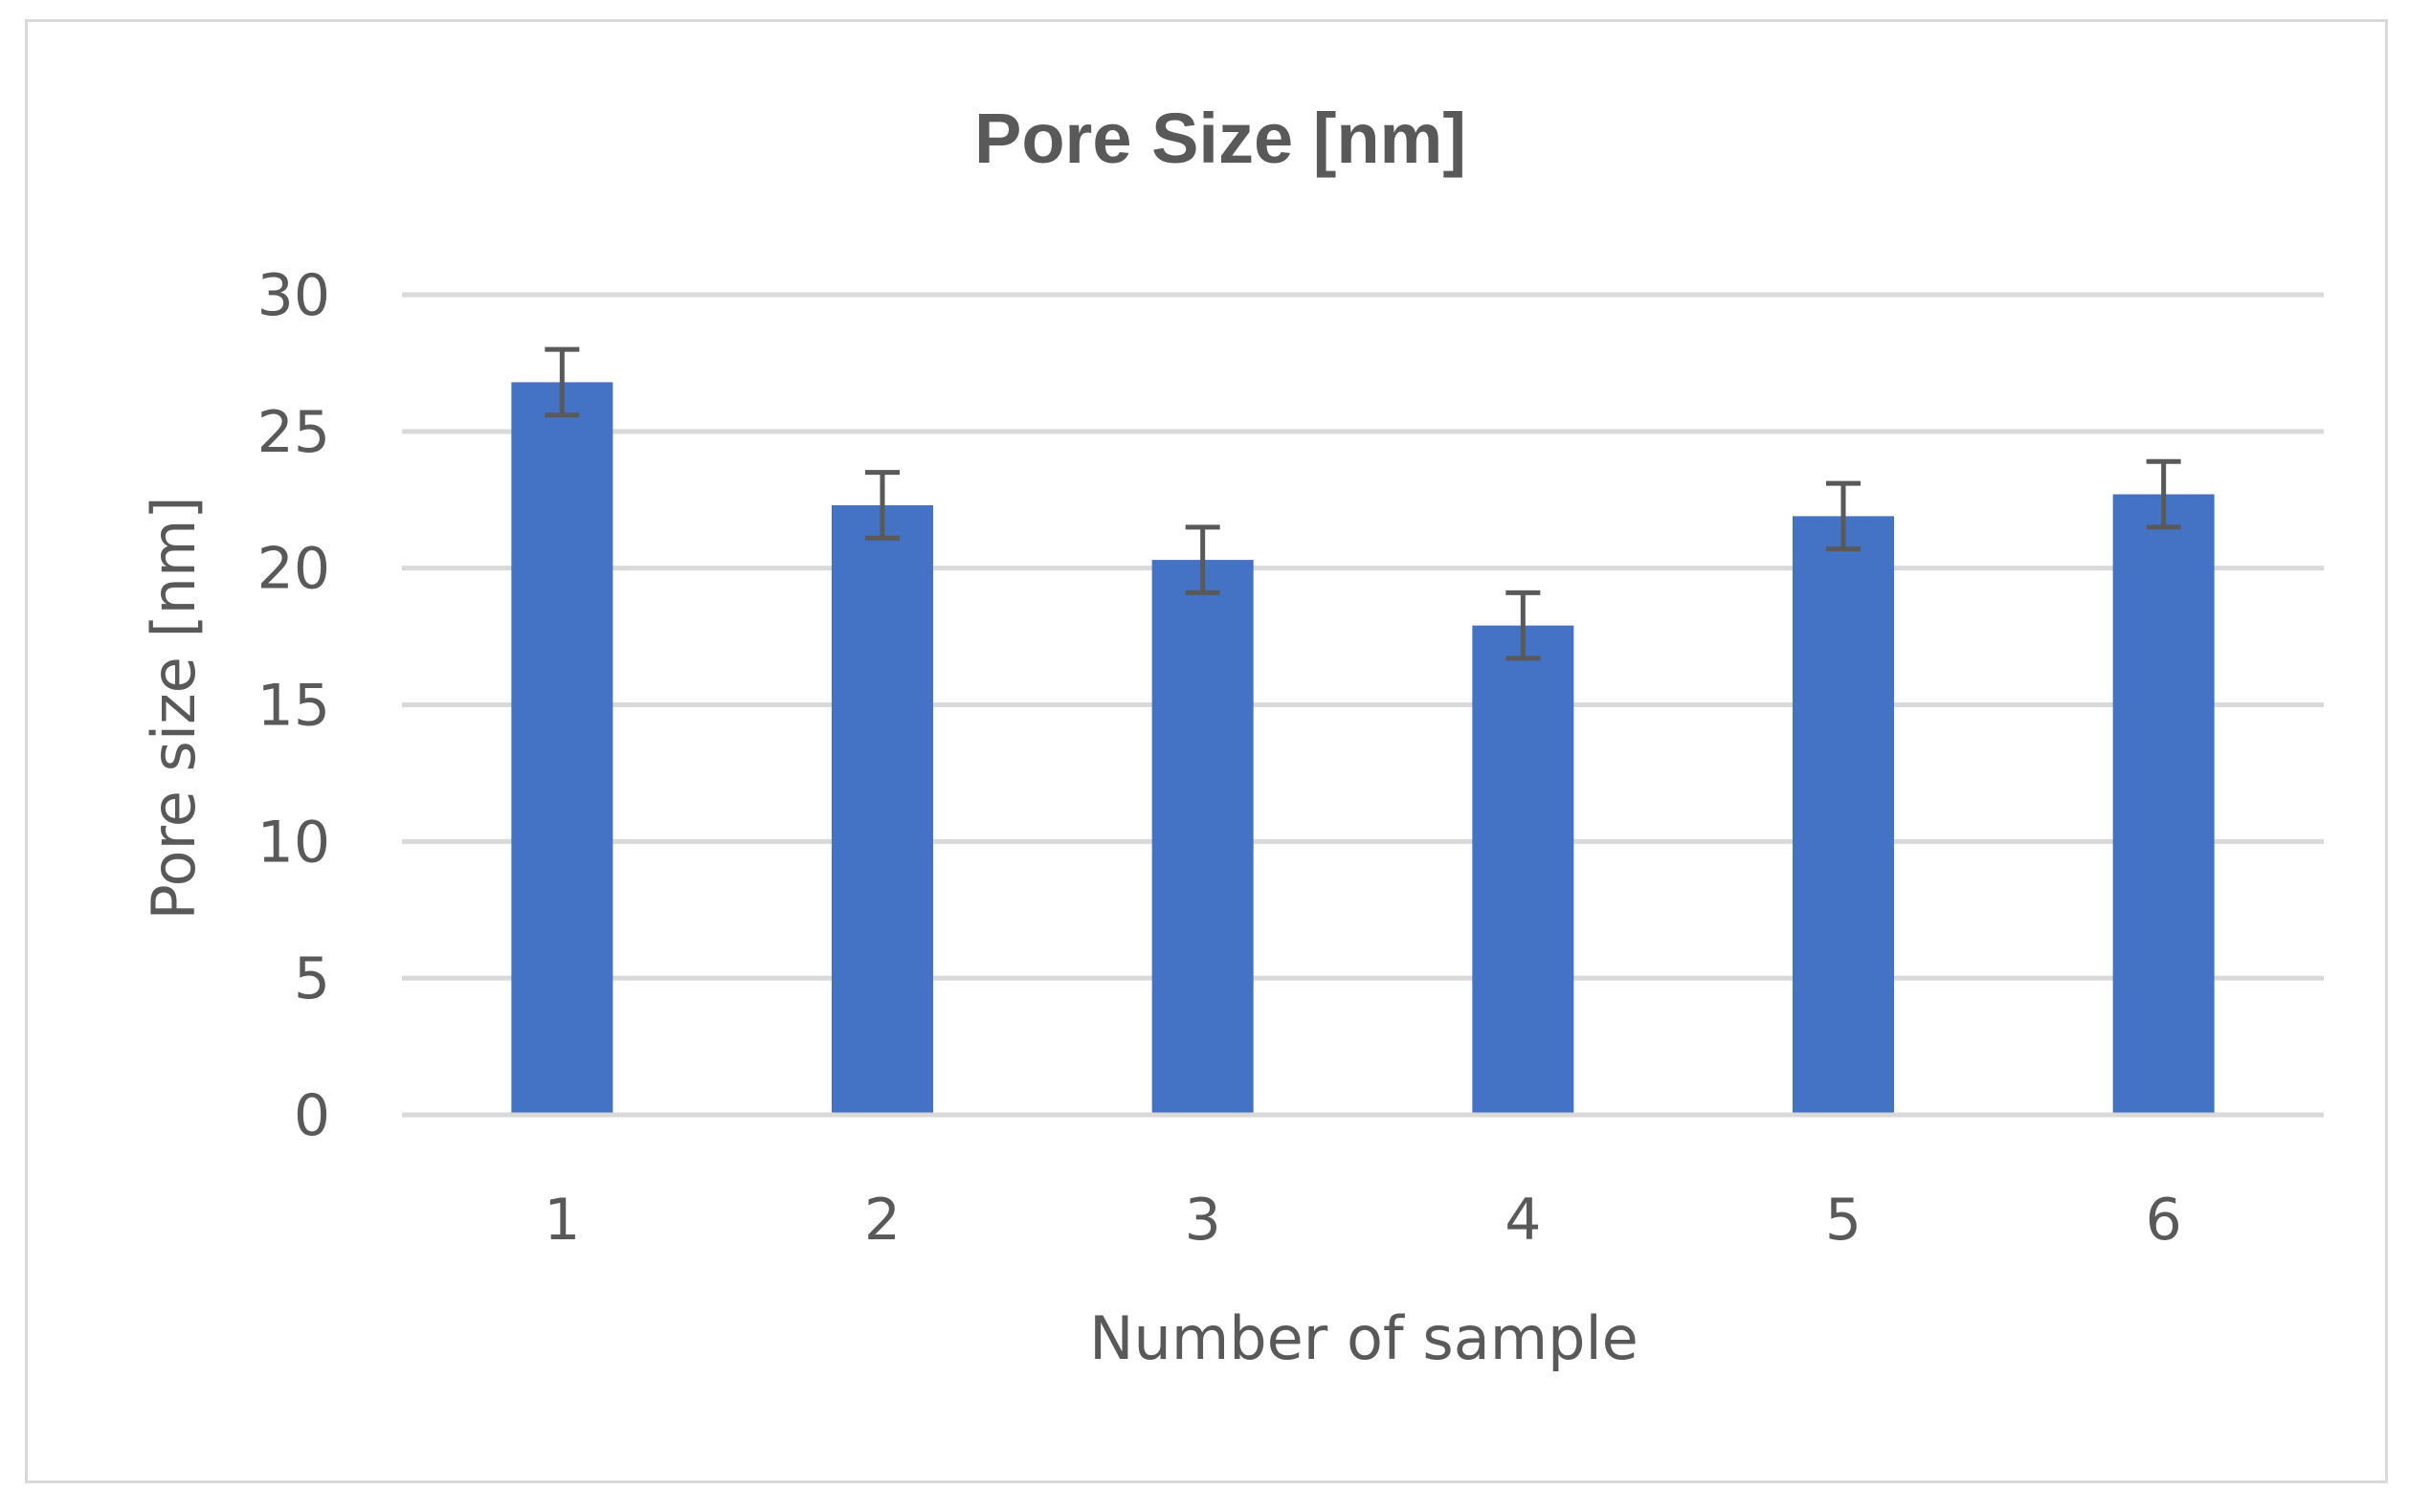 This screenshot has height=1512, width=2430. I want to click on x-tick-label: 3, so click(1203, 1220).